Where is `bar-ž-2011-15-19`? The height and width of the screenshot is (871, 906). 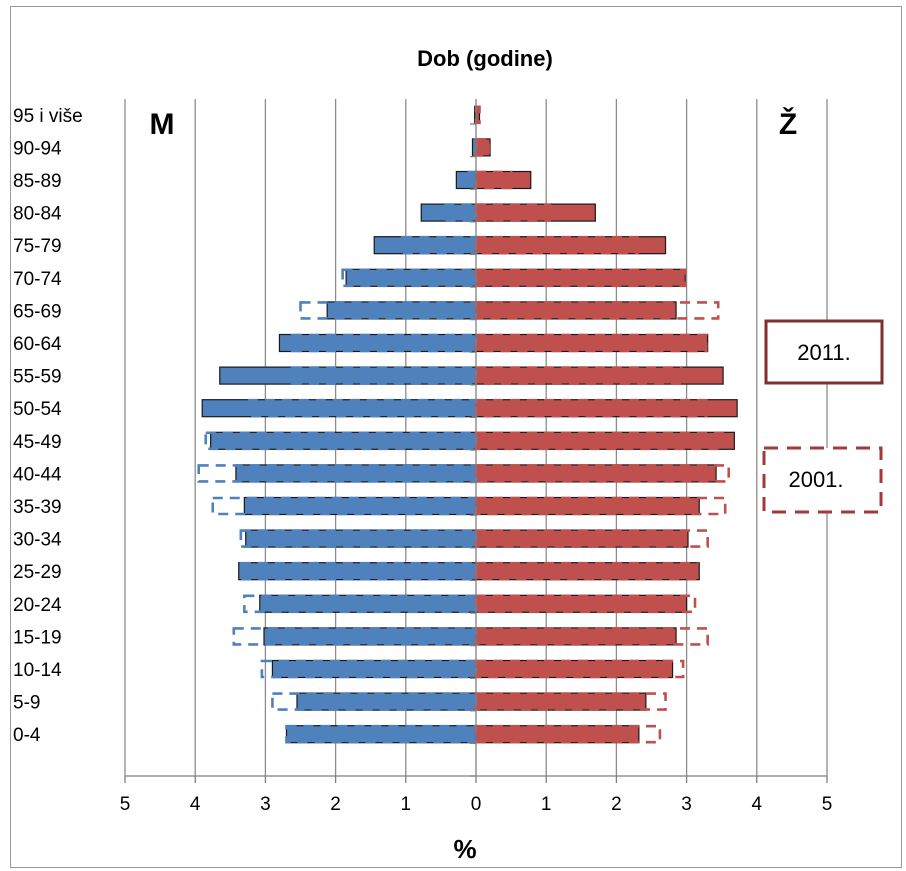 bar-ž-2011-15-19 is located at coordinates (576, 636).